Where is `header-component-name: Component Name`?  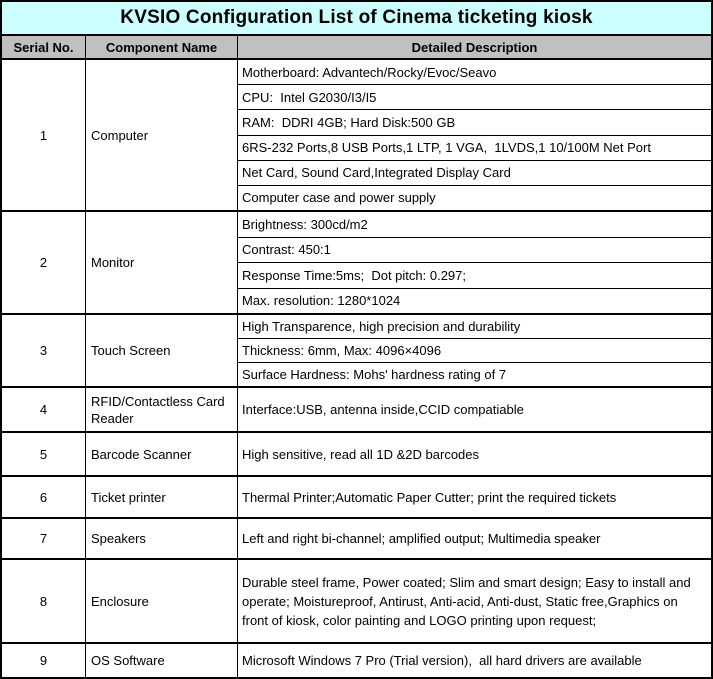 header-component-name: Component Name is located at coordinates (162, 47).